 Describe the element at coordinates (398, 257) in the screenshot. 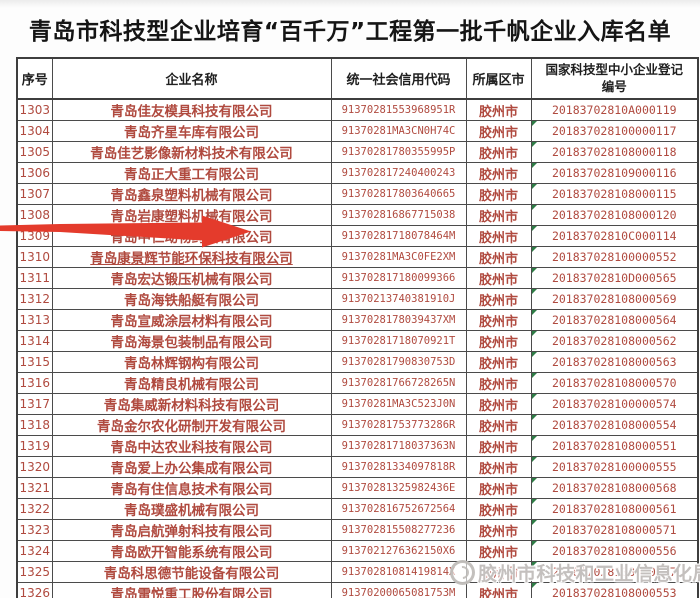

I see `credit-code-cell: 91370281MA3C0FE2XM` at that location.